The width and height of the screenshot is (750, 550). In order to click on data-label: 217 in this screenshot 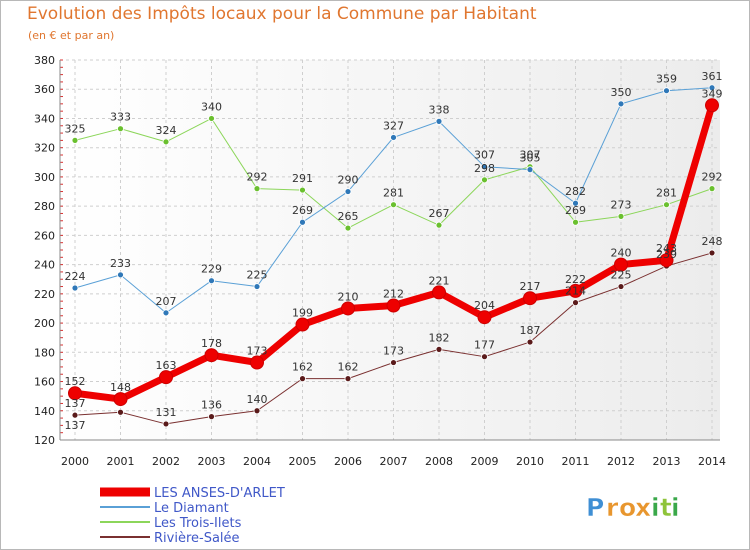, I will do `click(530, 286)`.